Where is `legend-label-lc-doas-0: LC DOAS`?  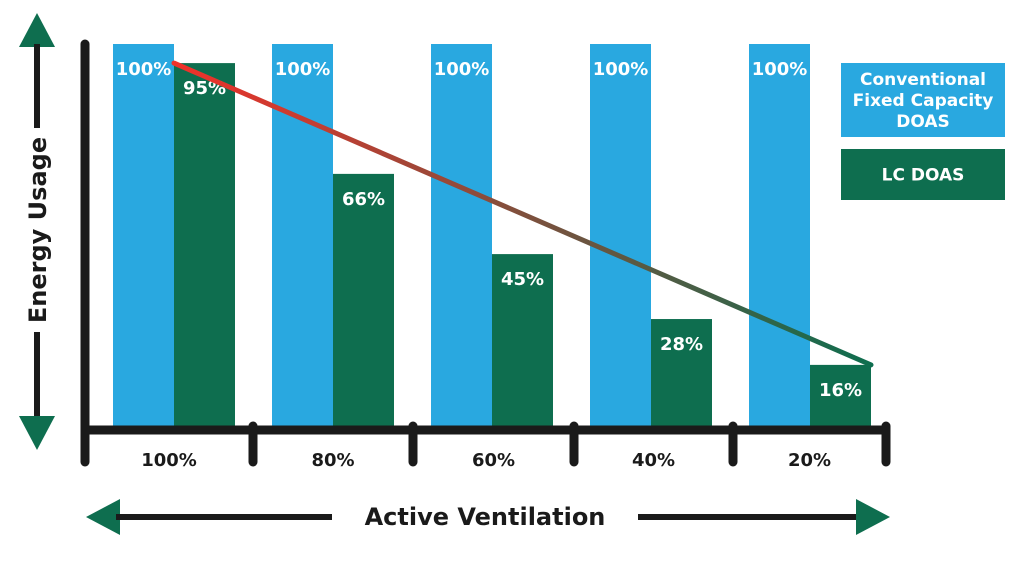 legend-label-lc-doas-0: LC DOAS is located at coordinates (923, 176).